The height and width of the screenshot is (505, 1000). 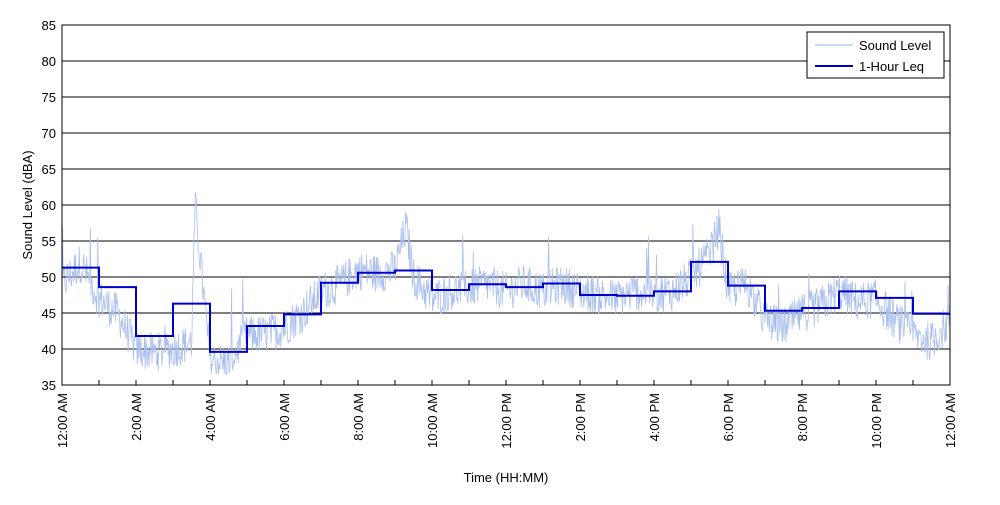 I want to click on x-tick-label: 8:00 AM, so click(x=358, y=417).